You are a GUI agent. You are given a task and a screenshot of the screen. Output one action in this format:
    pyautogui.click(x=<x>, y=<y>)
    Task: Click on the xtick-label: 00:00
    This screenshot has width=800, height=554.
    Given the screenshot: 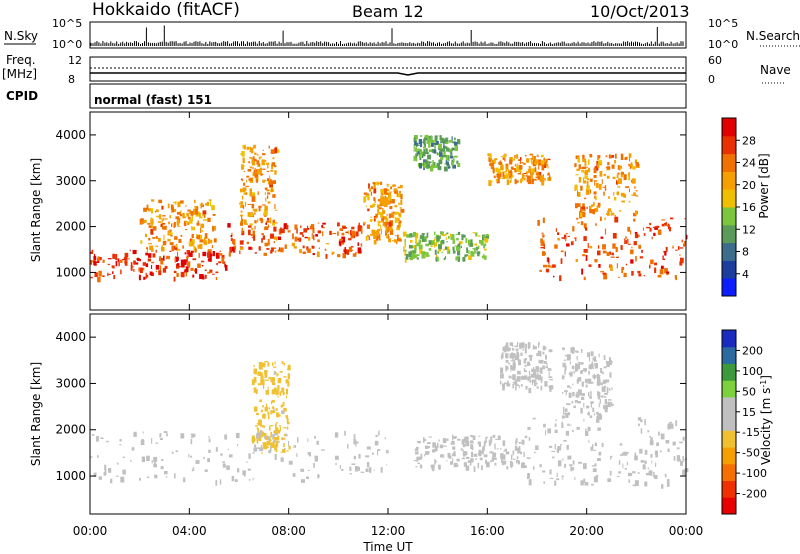 What is the action you would take?
    pyautogui.click(x=90, y=531)
    